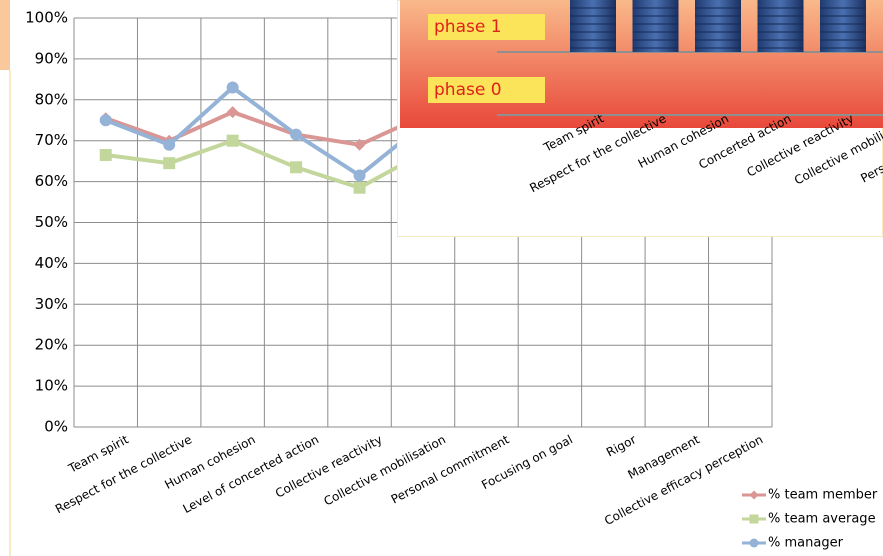  What do you see at coordinates (51, 99) in the screenshot?
I see `y-tick-label: 80%` at bounding box center [51, 99].